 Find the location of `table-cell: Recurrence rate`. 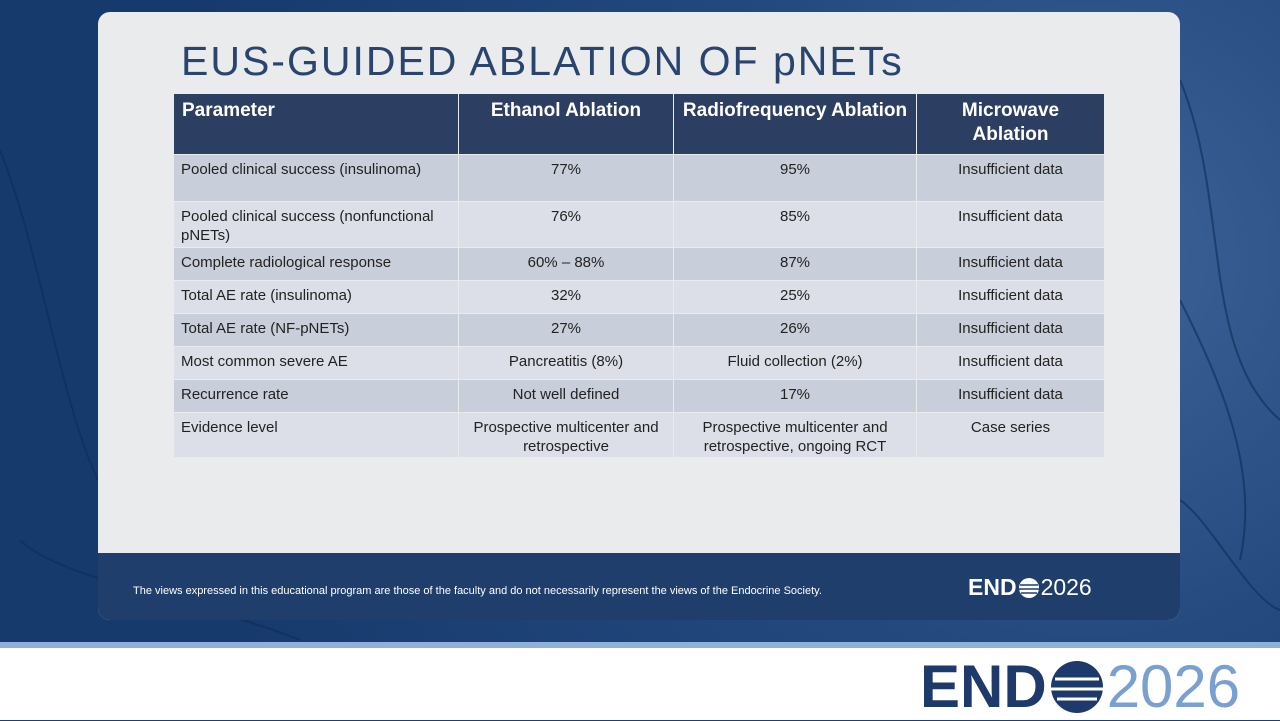

table-cell: Recurrence rate is located at coordinates (316, 396).